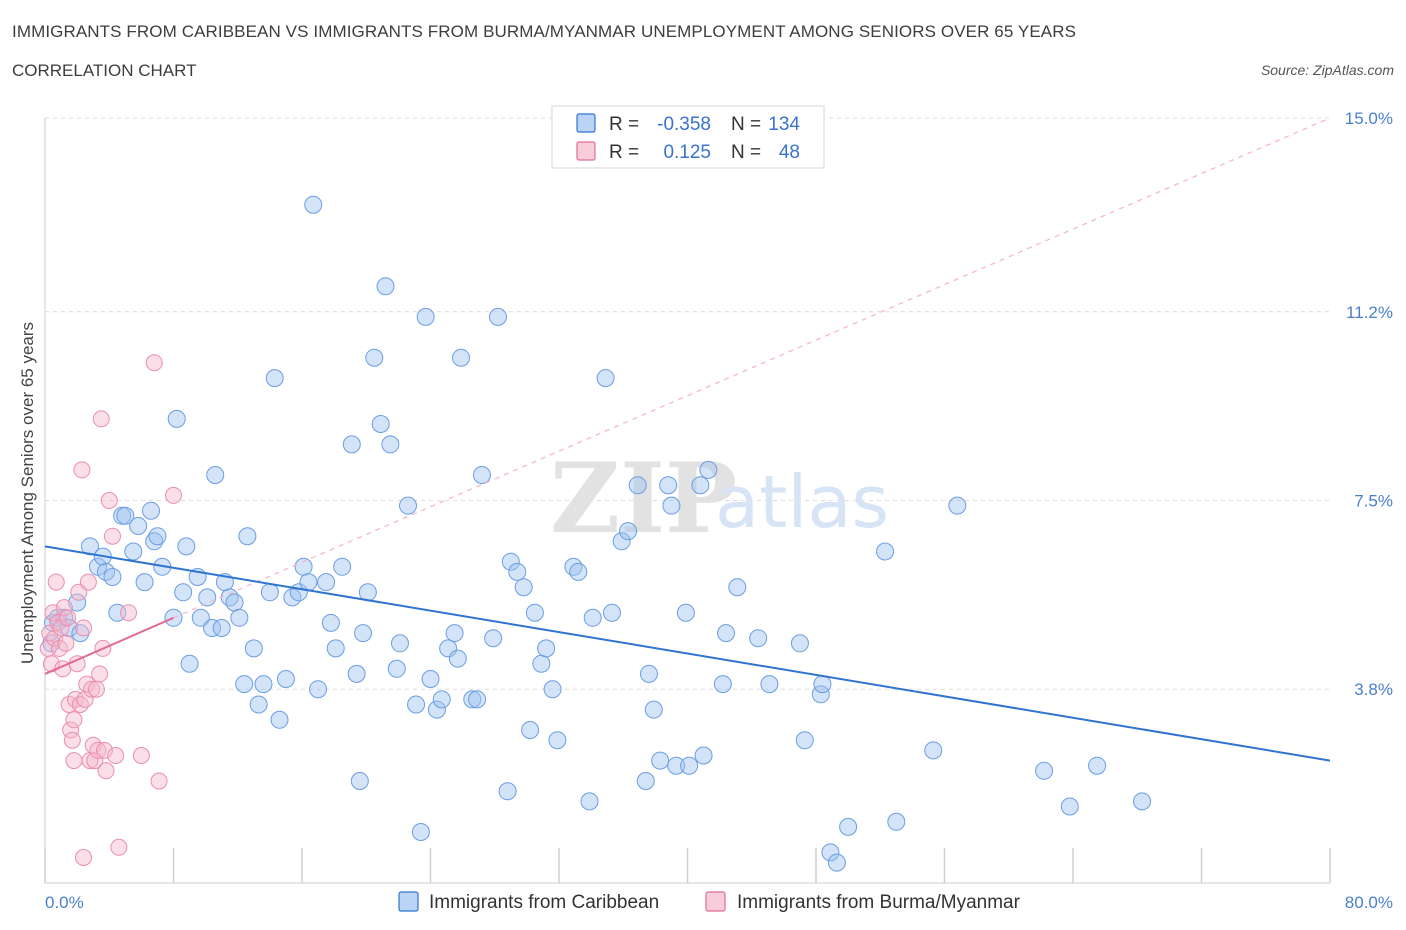 Image resolution: width=1406 pixels, height=930 pixels. Describe the element at coordinates (27, 493) in the screenshot. I see `y-axis-label: Unemployment Among Seniors over 65 years` at that location.